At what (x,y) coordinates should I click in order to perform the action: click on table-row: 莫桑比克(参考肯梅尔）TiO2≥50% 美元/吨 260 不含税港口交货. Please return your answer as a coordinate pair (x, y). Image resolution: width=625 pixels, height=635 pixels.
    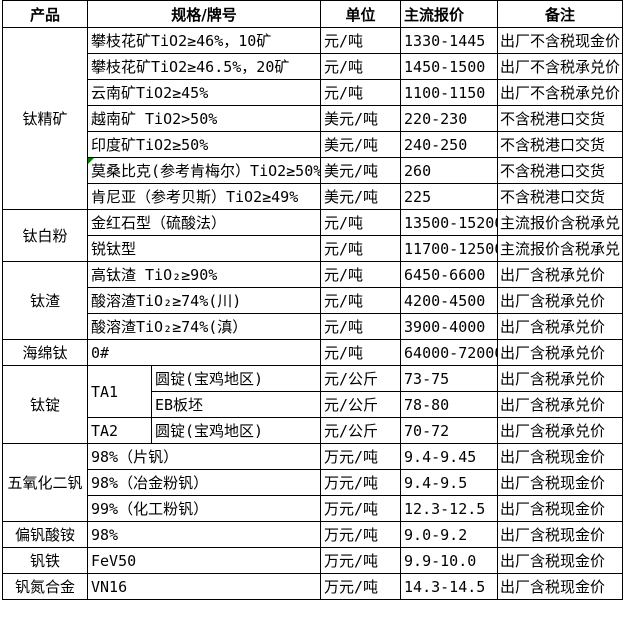
    Looking at the image, I should click on (313, 170).